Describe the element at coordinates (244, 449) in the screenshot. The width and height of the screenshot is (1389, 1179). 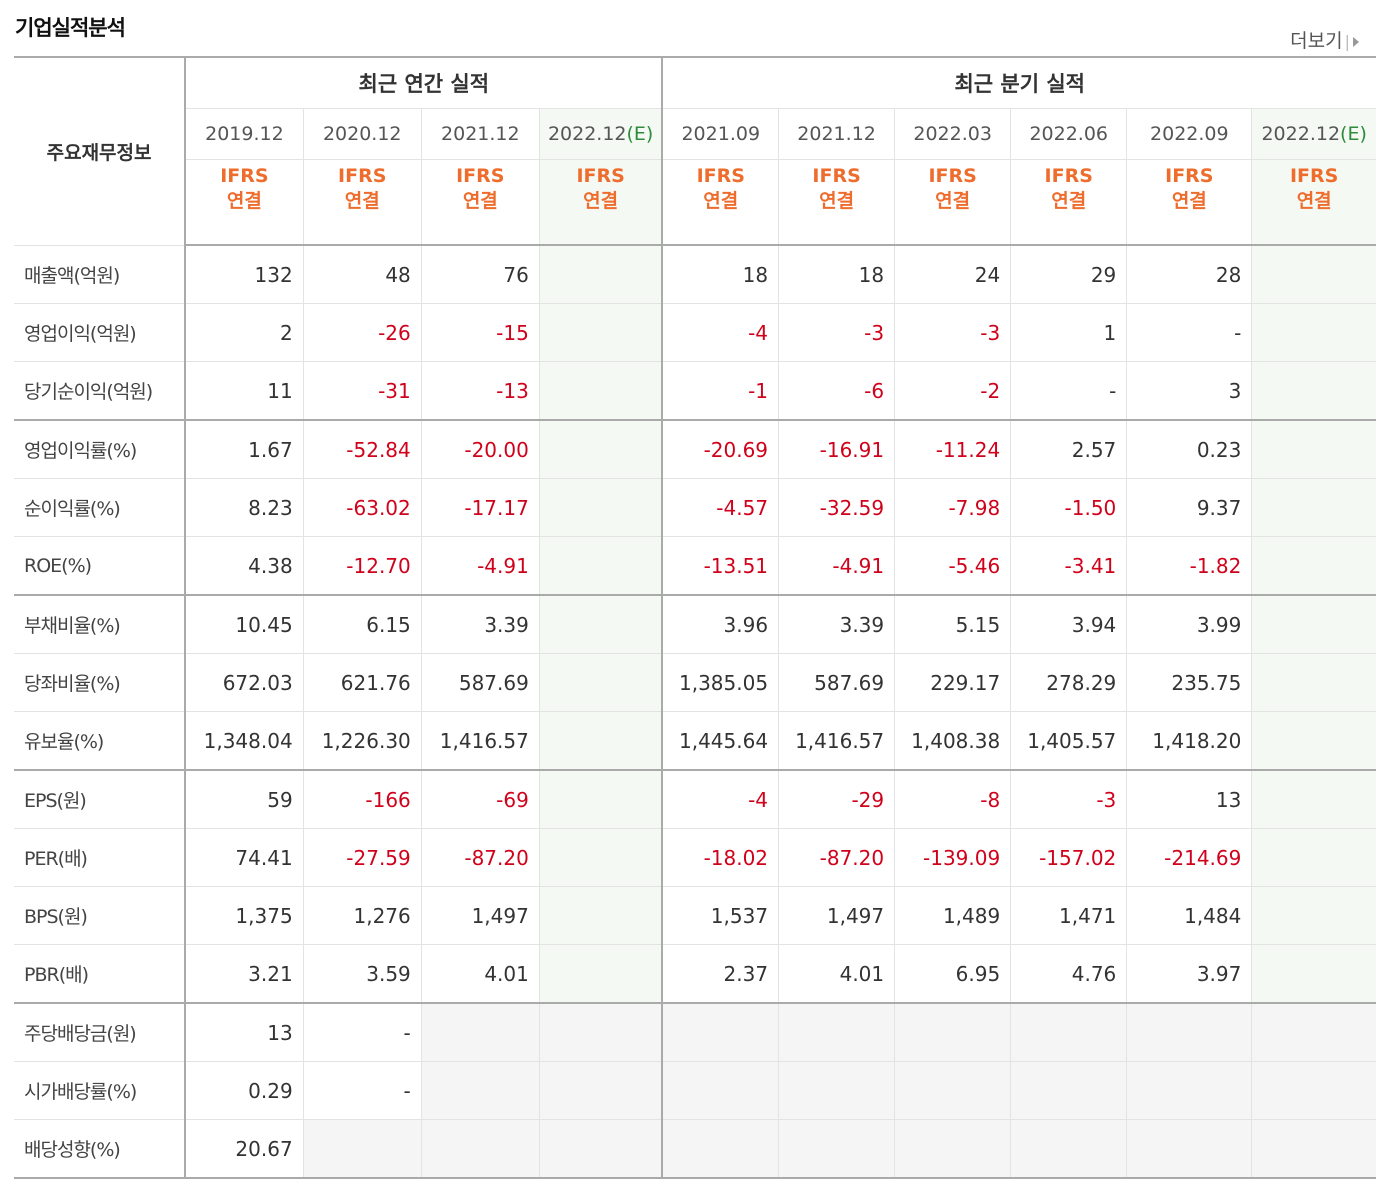
I see `table-cell: 1.67` at that location.